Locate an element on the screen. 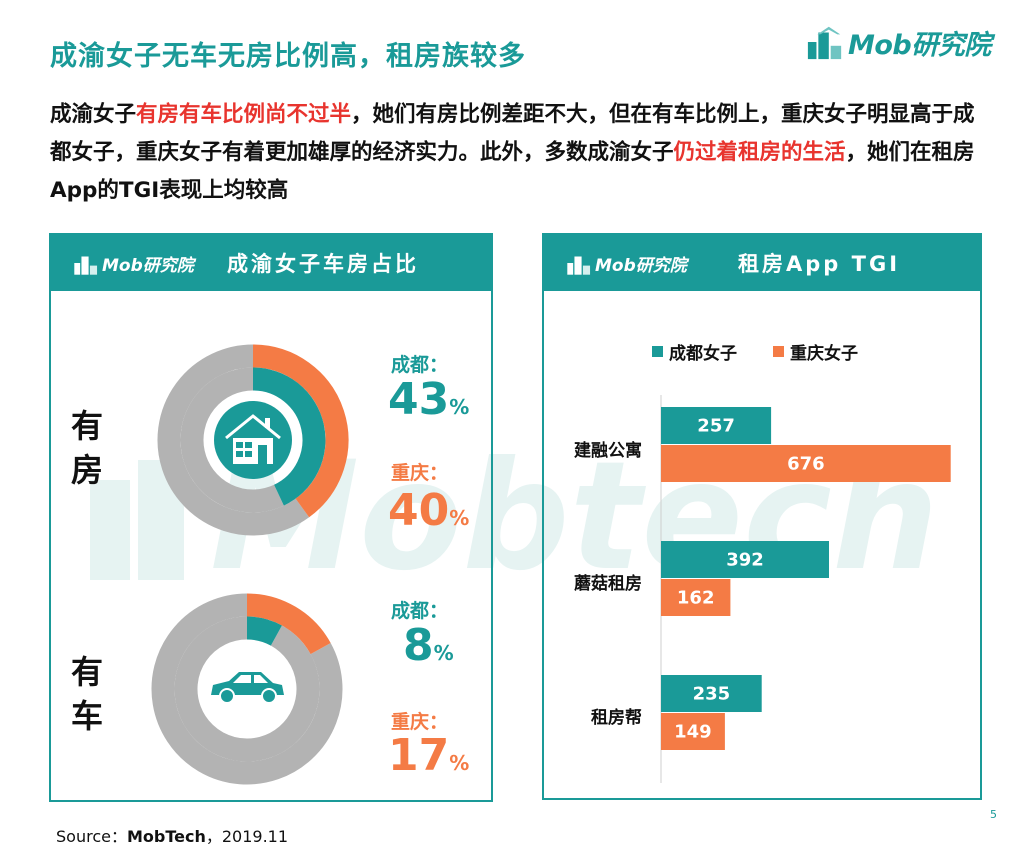  house-chengdu-unit: % is located at coordinates (459, 407).